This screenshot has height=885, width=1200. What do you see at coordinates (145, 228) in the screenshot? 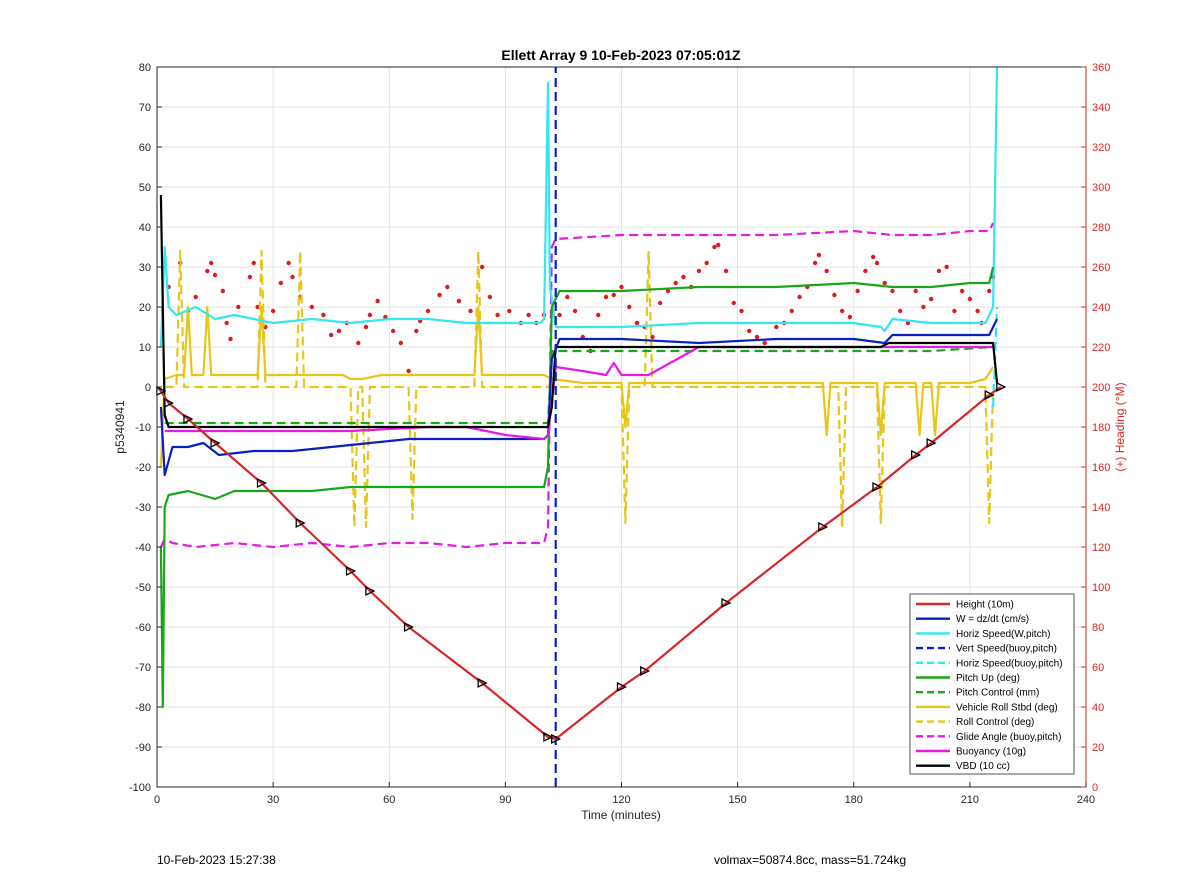
I see `y-tick-label: 40` at bounding box center [145, 228].